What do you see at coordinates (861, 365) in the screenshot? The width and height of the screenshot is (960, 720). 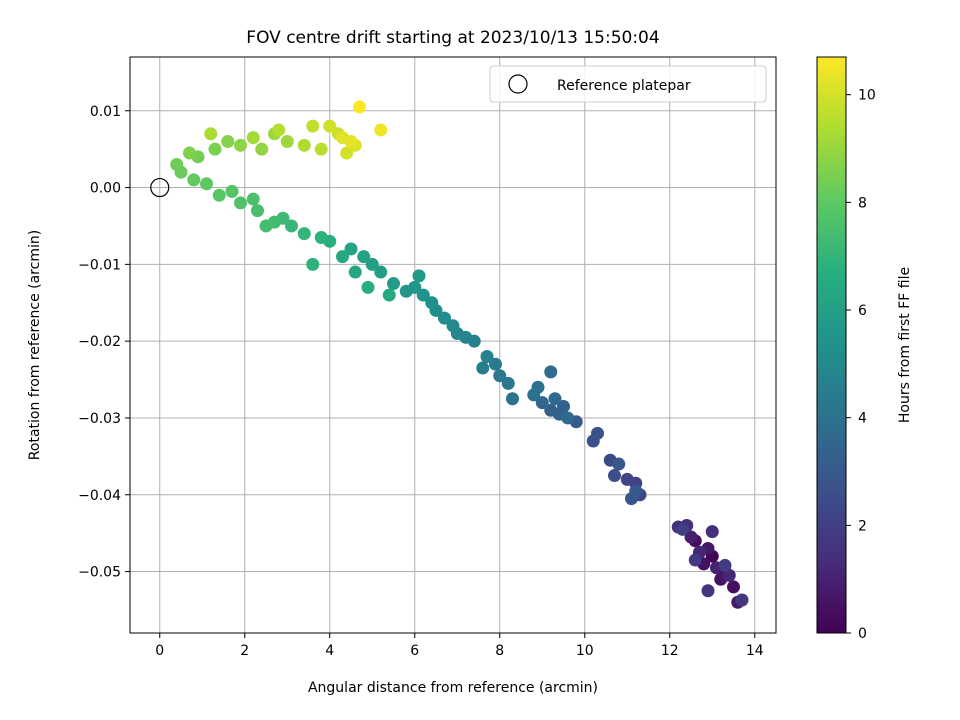 I see `colorbar-ticks: 0 2 4 6 8 10` at bounding box center [861, 365].